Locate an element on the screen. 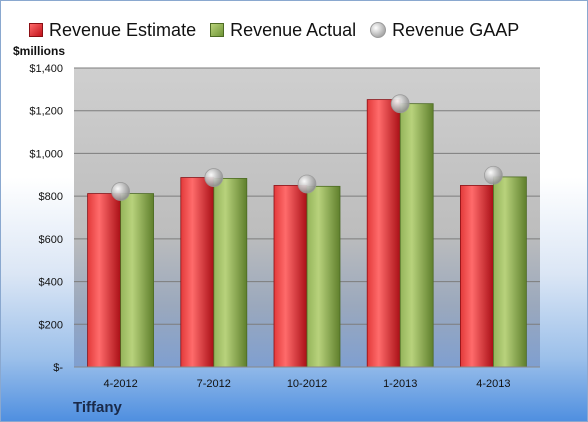 This screenshot has height=422, width=588. x-axis-ticks: 4-2012 7-2012 10-2012 1-2013 4-2013 is located at coordinates (306, 384).